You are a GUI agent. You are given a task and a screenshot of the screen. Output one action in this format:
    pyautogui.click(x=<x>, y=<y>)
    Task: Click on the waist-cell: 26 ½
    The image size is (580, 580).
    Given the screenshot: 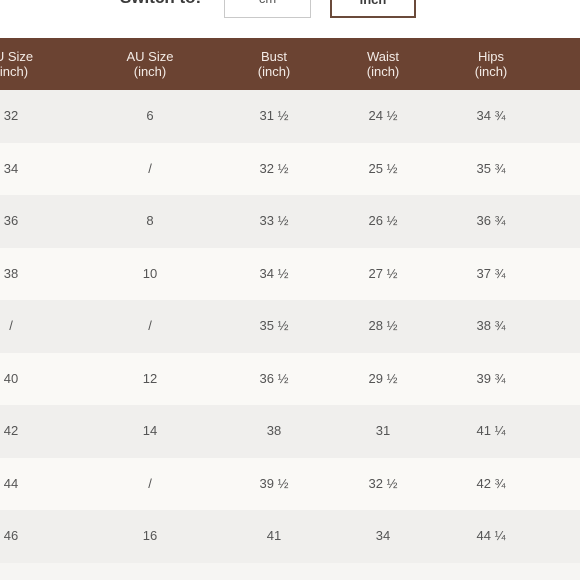 What is the action you would take?
    pyautogui.click(x=383, y=220)
    